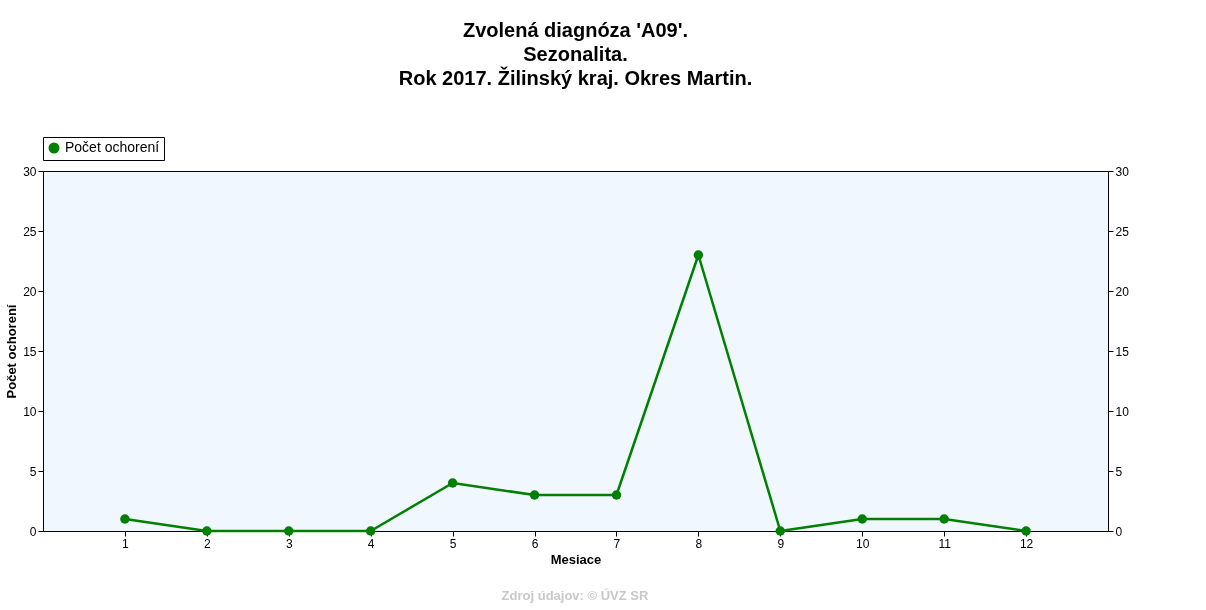  What do you see at coordinates (1122, 171) in the screenshot?
I see `y2-tick-label: 30` at bounding box center [1122, 171].